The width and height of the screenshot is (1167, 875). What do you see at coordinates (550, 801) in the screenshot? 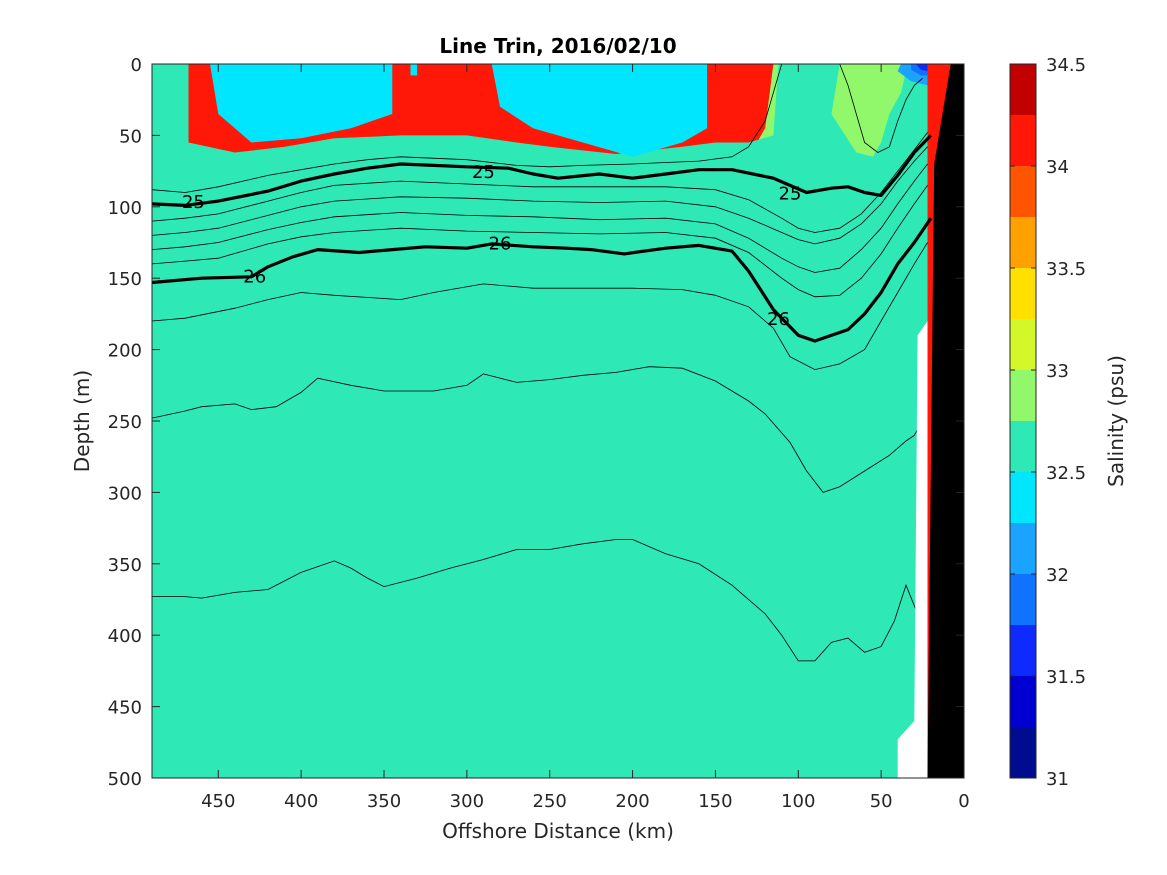
I see `x-tick-label: 250` at bounding box center [550, 801].